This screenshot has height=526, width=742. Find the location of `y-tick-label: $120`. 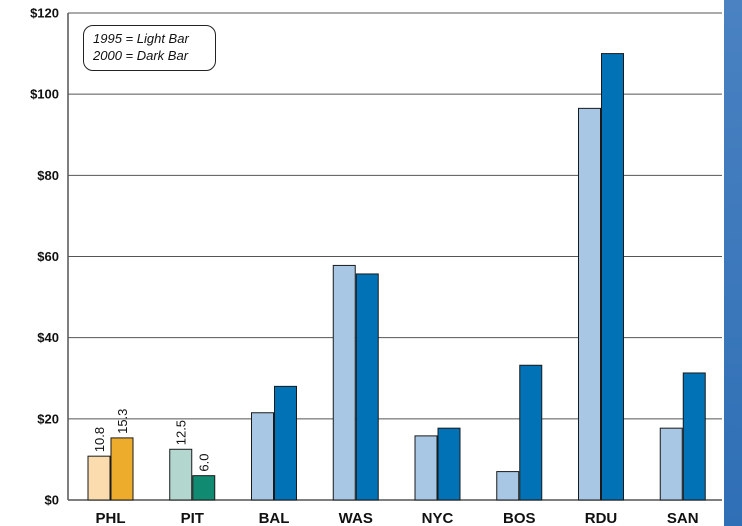

y-tick-label: $120 is located at coordinates (44, 13).